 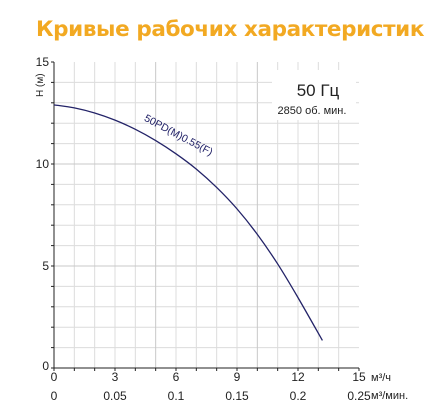 What do you see at coordinates (359, 377) in the screenshot?
I see `x-tick-label: 15` at bounding box center [359, 377].